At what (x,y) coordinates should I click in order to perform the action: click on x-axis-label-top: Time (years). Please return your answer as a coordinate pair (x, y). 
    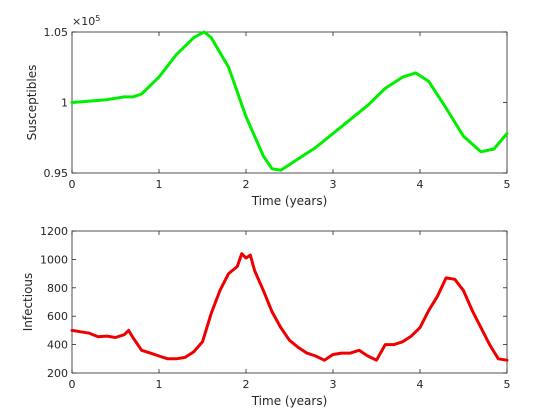
    Looking at the image, I should click on (289, 201).